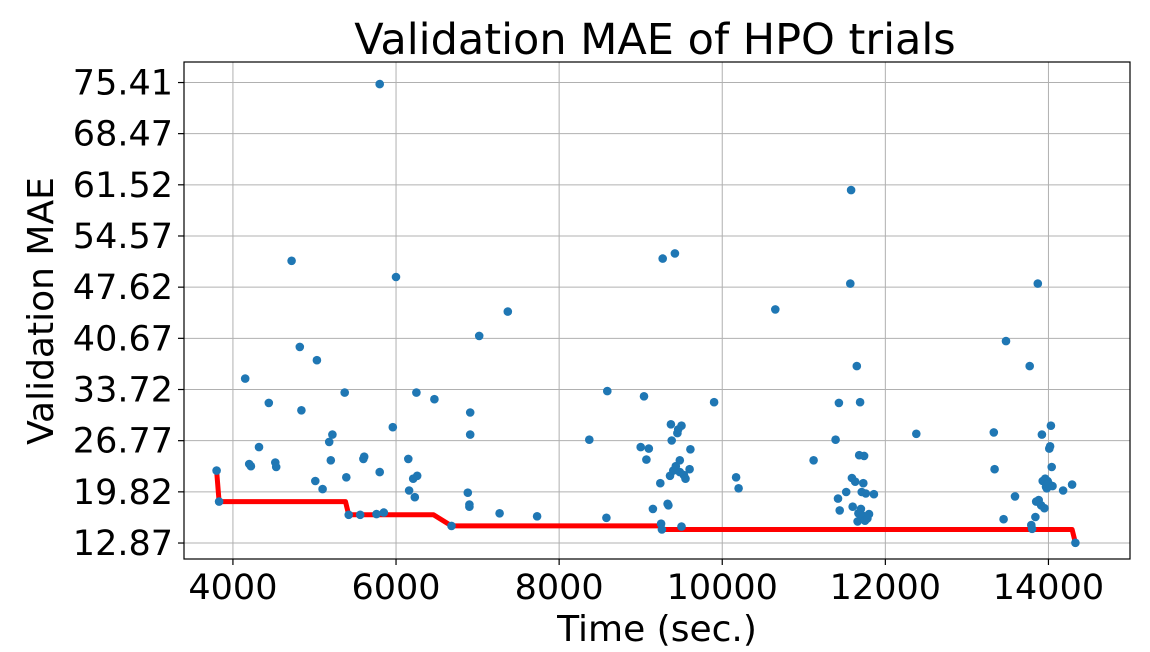 The width and height of the screenshot is (1150, 652). I want to click on chart-title: Validation MAE of HPO trials, so click(654, 40).